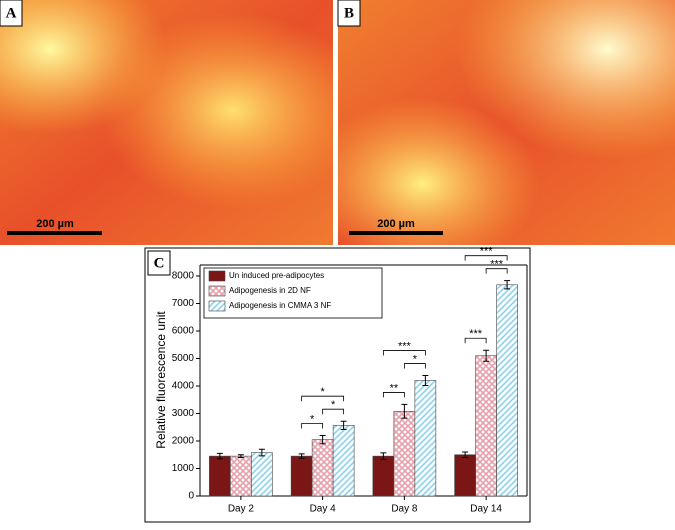  I want to click on y-tick-label: 0, so click(191, 496).